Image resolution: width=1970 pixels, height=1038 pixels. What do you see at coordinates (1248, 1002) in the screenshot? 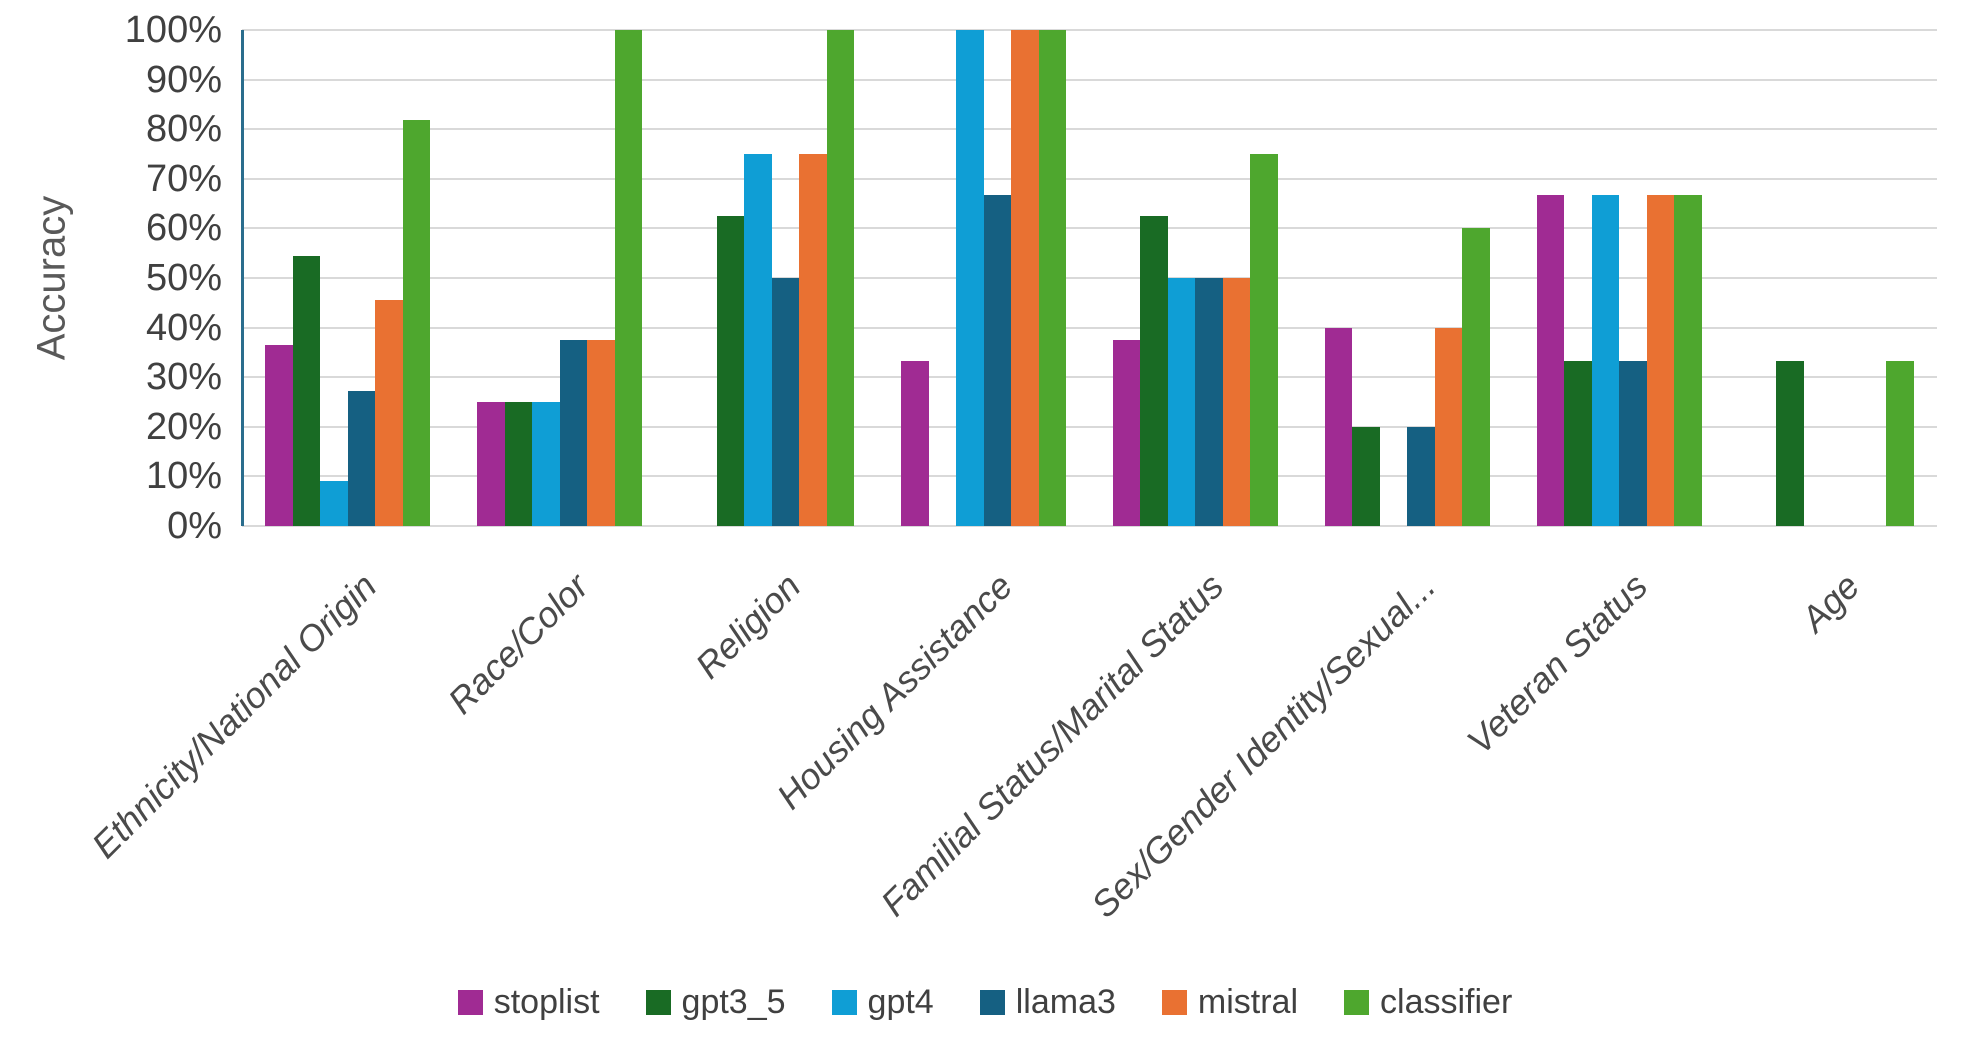
I see `legend-label: mistral` at bounding box center [1248, 1002].